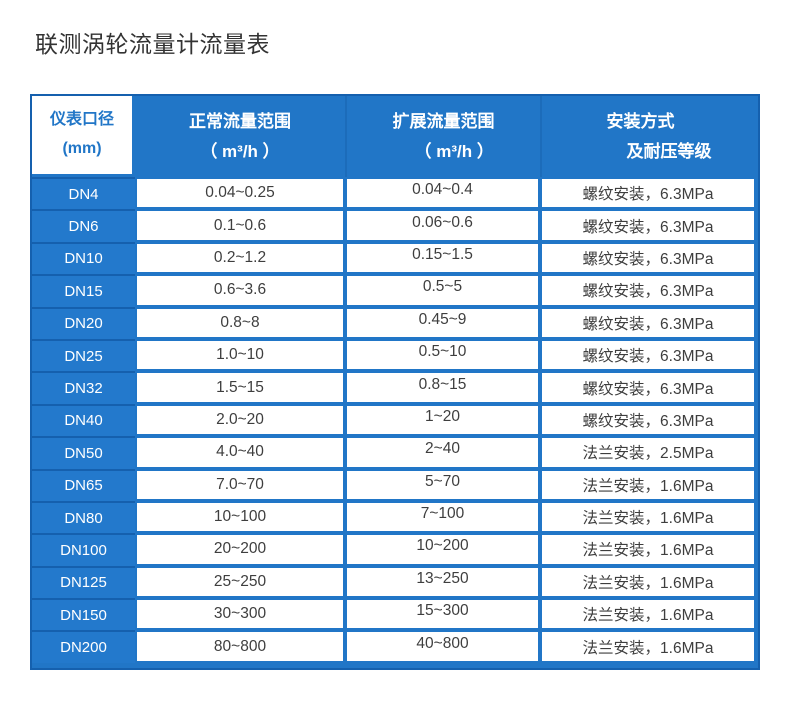 This screenshot has width=790, height=715. Describe the element at coordinates (83, 290) in the screenshot. I see `cell-dn-label: DN15` at that location.